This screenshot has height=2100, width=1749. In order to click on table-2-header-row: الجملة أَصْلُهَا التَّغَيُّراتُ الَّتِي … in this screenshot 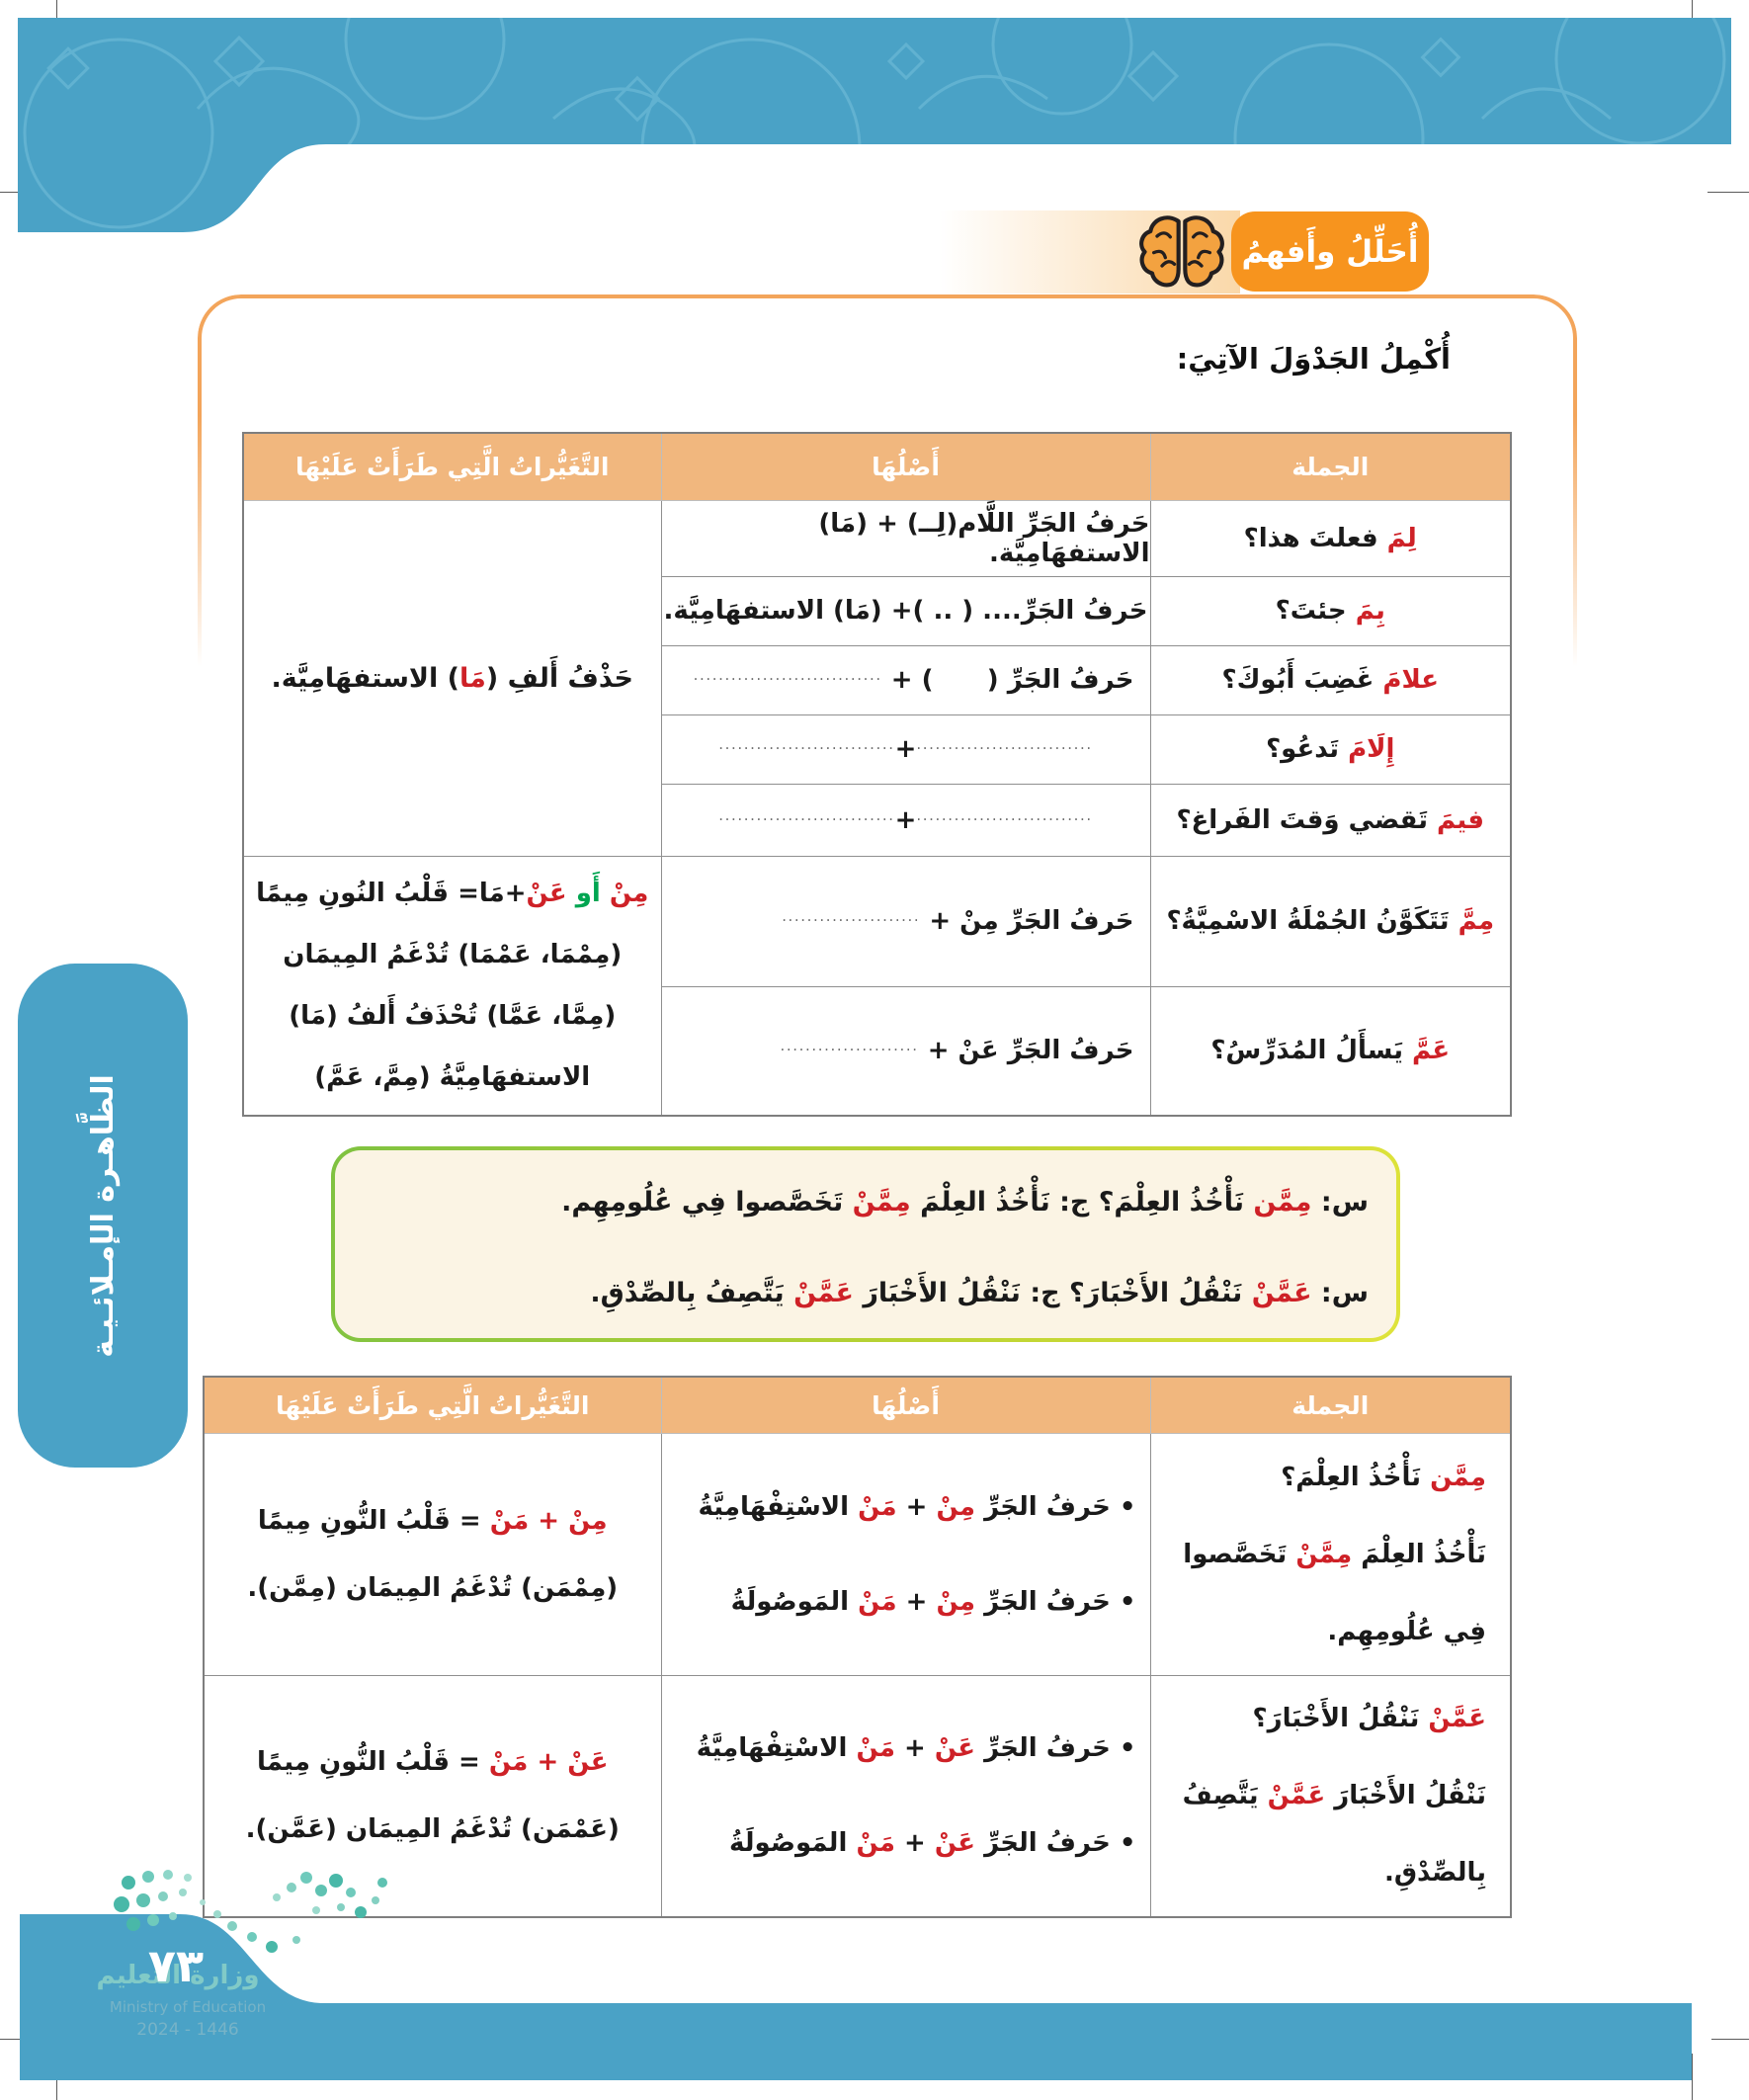, I will do `click(857, 1405)`.